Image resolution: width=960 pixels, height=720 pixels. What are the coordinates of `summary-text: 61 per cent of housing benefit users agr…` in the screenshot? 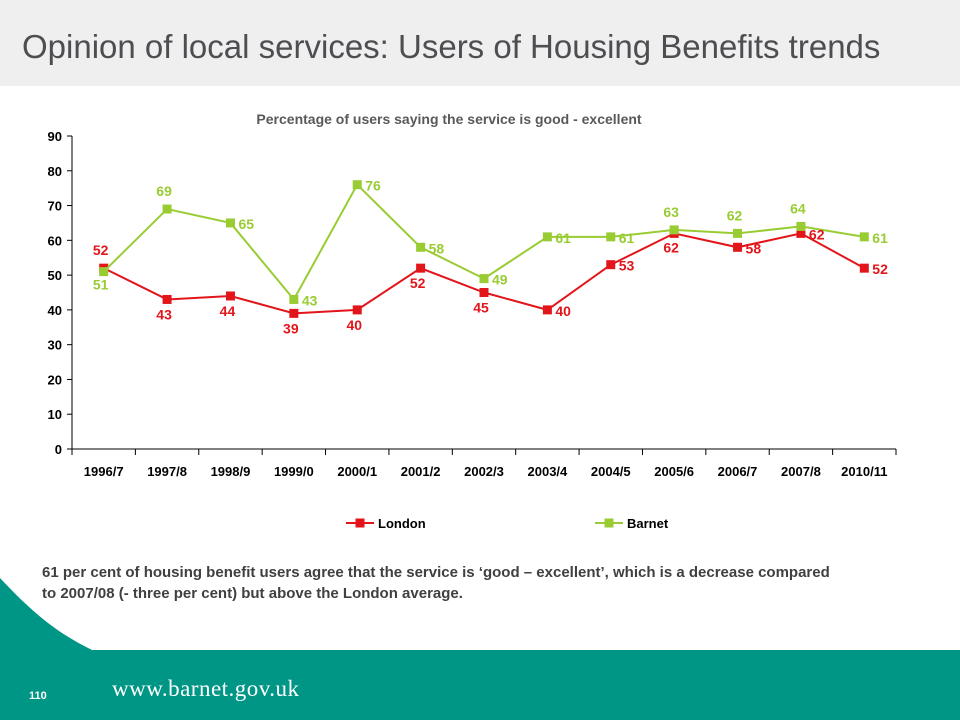 It's located at (436, 583).